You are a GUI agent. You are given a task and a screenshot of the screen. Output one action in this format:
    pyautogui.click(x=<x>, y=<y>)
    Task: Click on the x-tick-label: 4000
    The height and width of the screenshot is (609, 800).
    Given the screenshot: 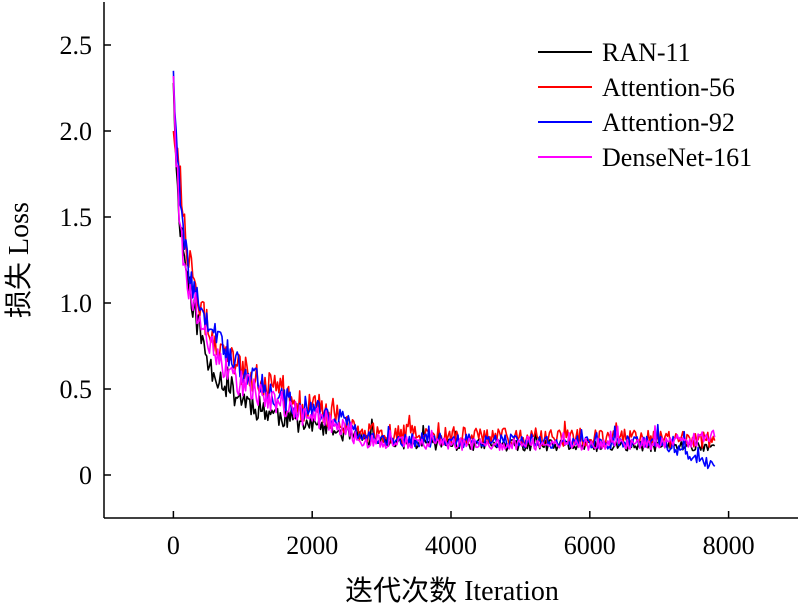 What is the action you would take?
    pyautogui.click(x=451, y=545)
    